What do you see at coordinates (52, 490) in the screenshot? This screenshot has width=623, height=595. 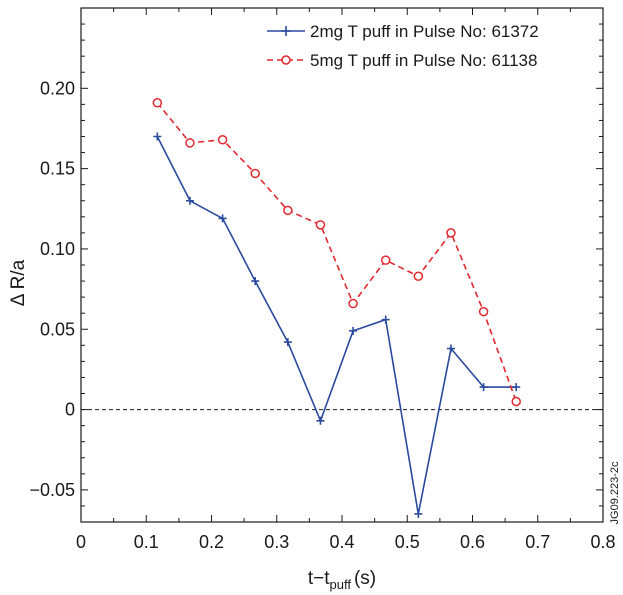 I see `y-tick-label: −0.05` at bounding box center [52, 490].